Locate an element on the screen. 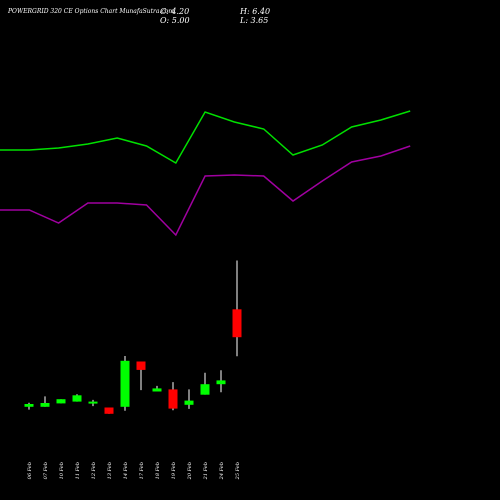 The width and height of the screenshot is (500, 500). date-label: 18 Feb is located at coordinates (158, 470).